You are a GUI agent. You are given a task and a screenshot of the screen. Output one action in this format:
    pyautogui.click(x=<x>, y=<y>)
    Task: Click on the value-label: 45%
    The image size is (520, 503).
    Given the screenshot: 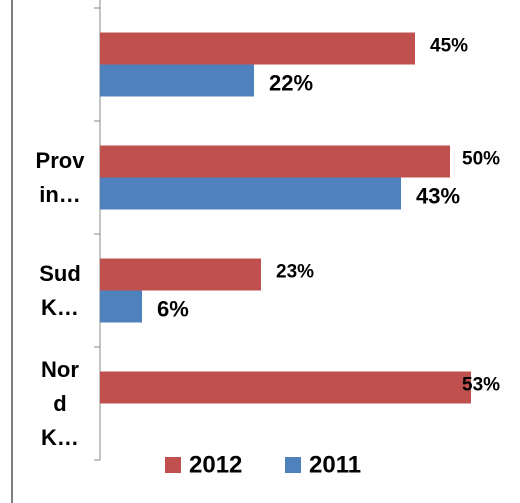 What is the action you would take?
    pyautogui.click(x=449, y=46)
    